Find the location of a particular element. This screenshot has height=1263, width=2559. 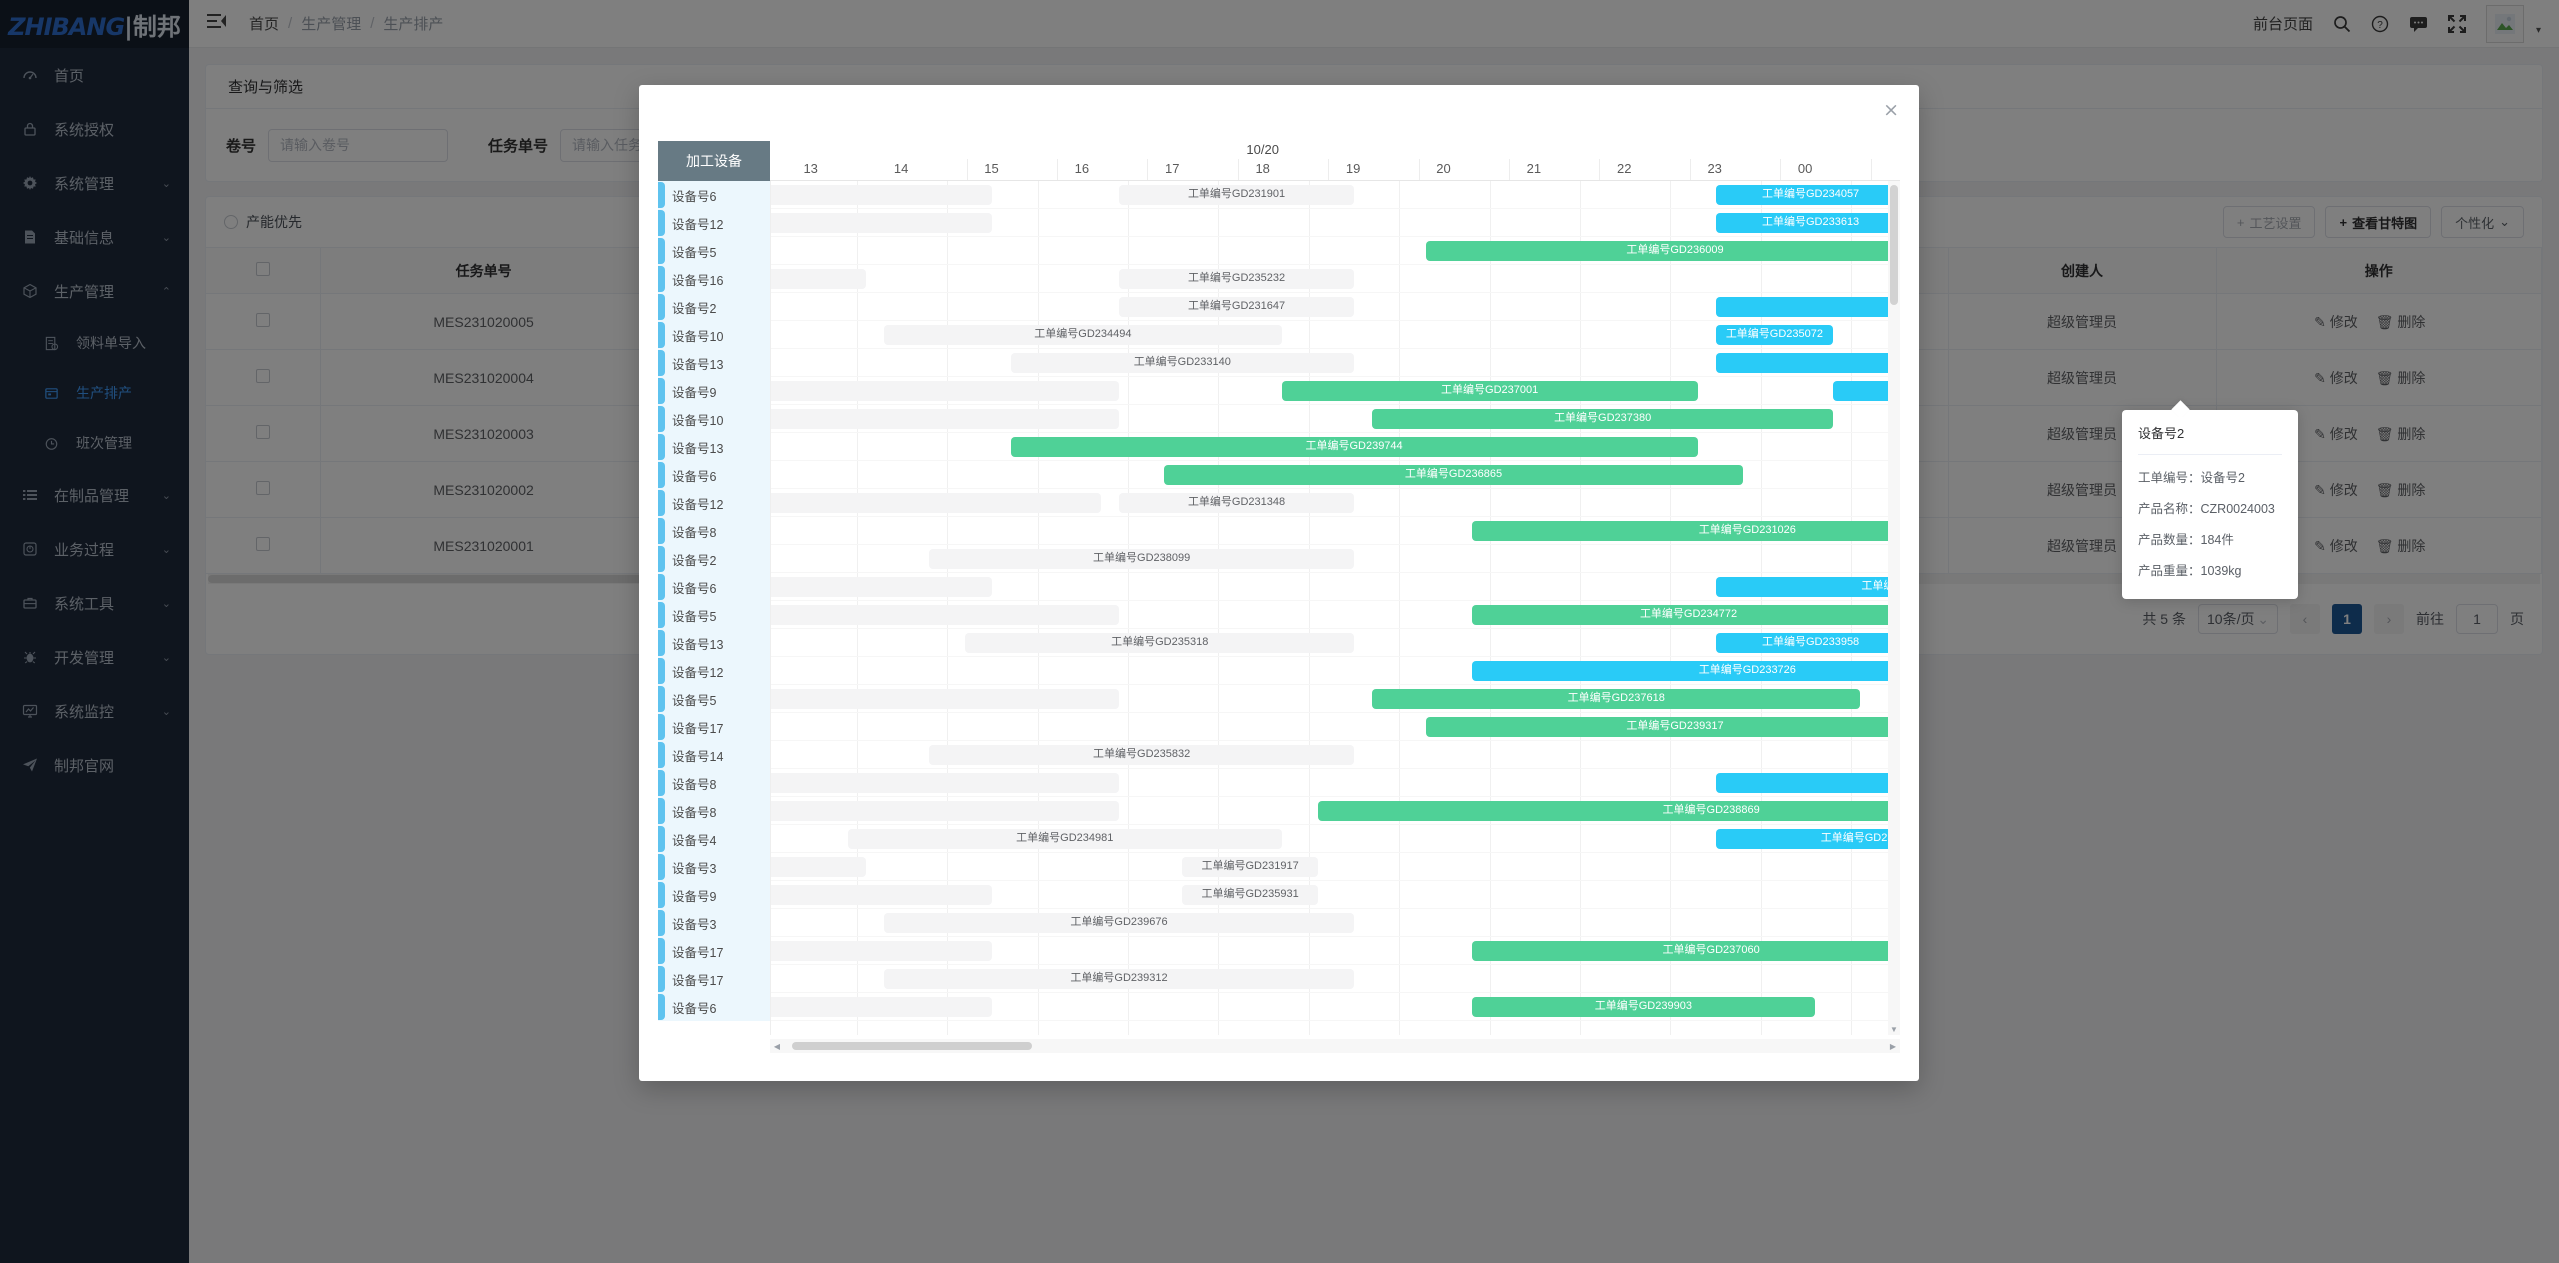

gantt-bar: 工单编号GD239317 is located at coordinates (1663, 727).